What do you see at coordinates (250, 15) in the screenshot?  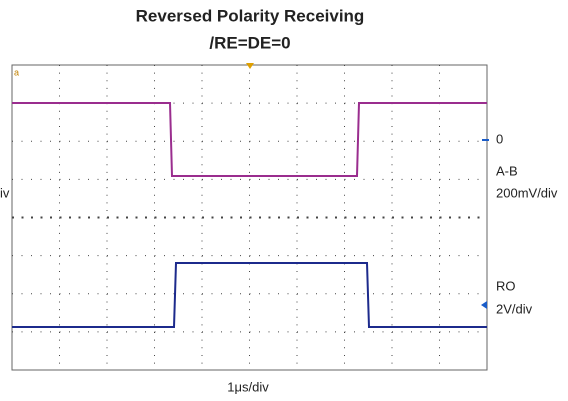 I see `title: Reversed Polarity Receiving` at bounding box center [250, 15].